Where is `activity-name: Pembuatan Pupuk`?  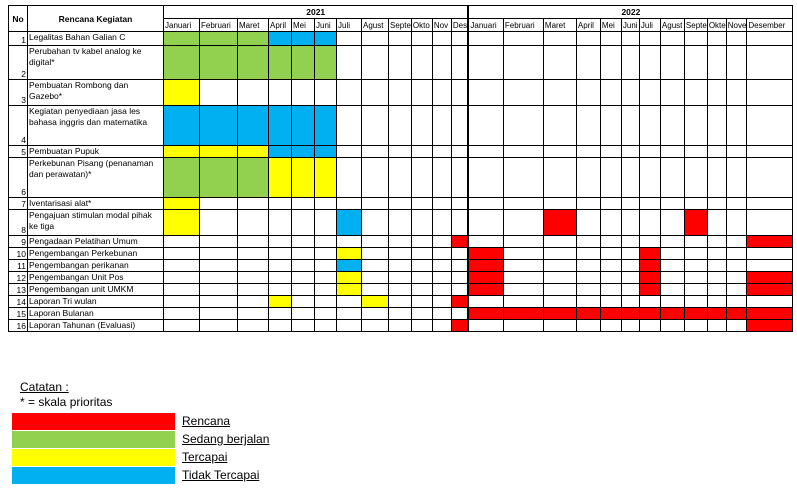 activity-name: Pembuatan Pupuk is located at coordinates (95, 151).